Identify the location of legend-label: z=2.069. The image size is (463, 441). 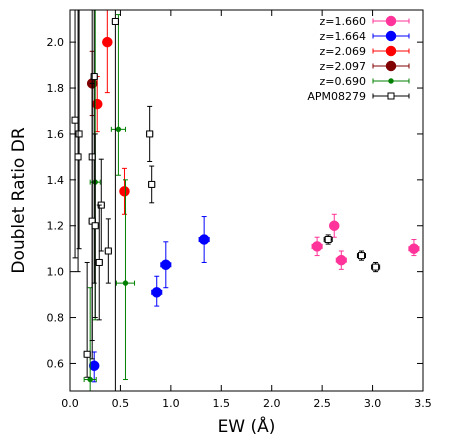
(343, 51).